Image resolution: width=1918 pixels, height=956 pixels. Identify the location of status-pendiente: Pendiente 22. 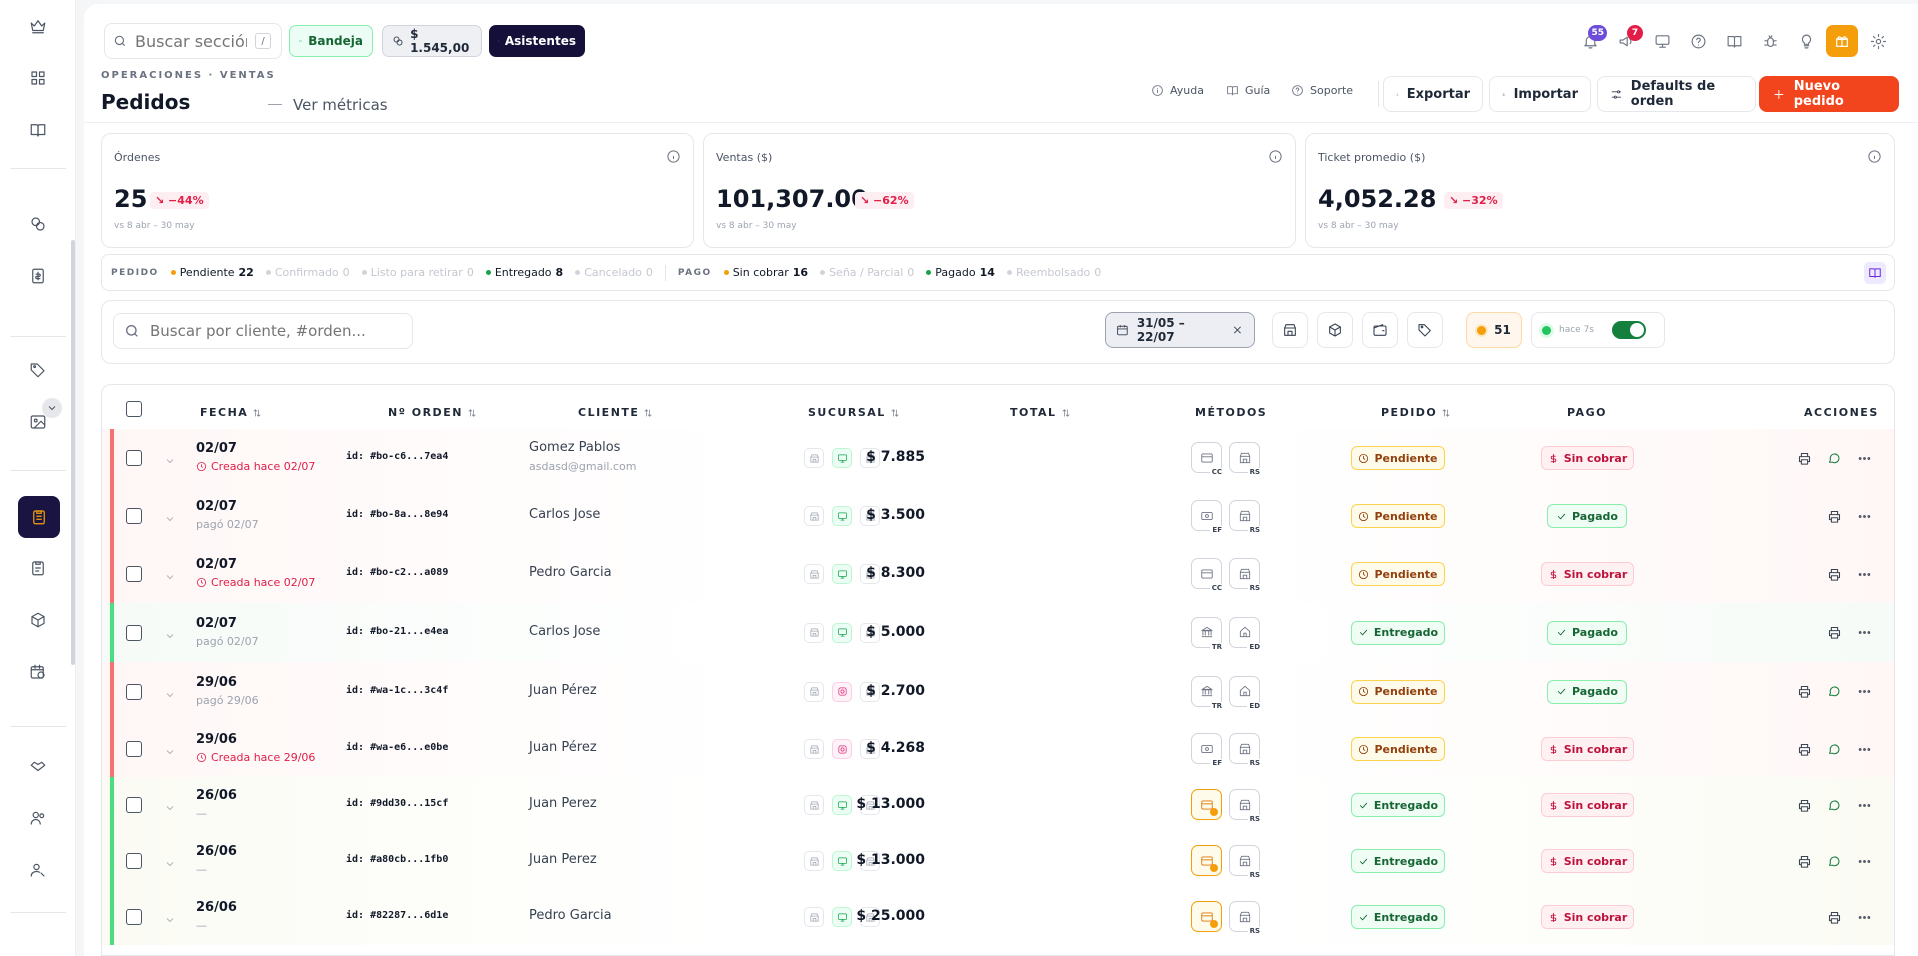
(212, 272).